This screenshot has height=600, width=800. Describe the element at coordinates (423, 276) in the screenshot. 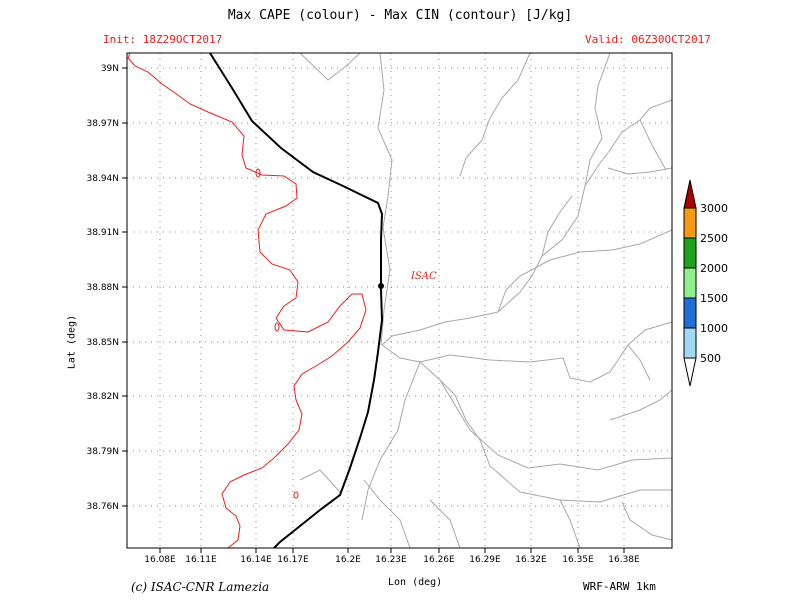

I see `site-label: ISAC` at that location.